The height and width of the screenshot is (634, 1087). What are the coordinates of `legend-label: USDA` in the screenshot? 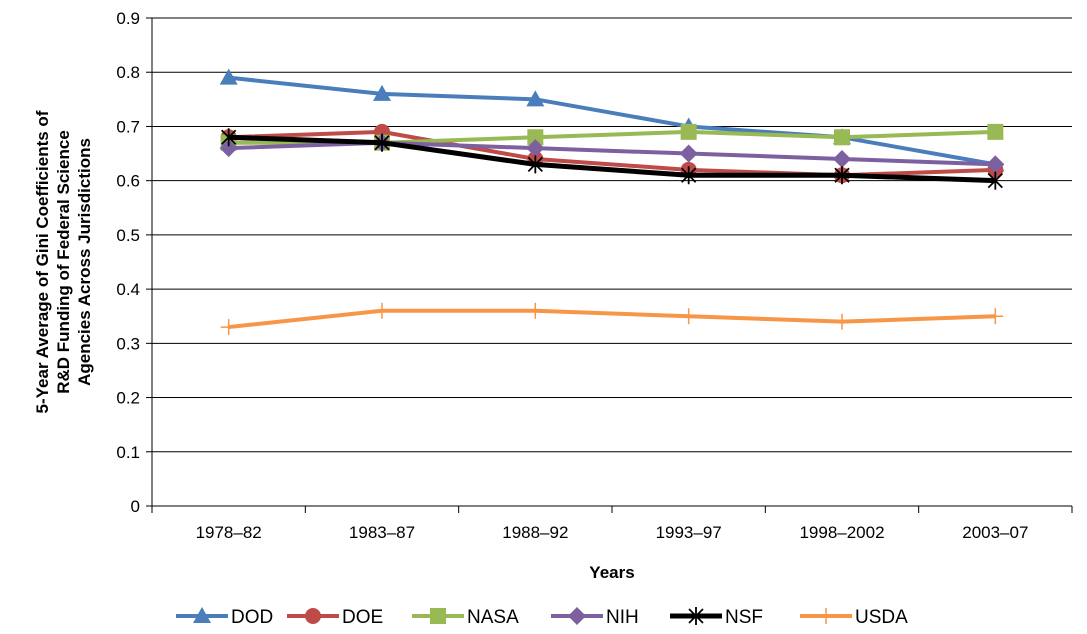 It's located at (881, 617).